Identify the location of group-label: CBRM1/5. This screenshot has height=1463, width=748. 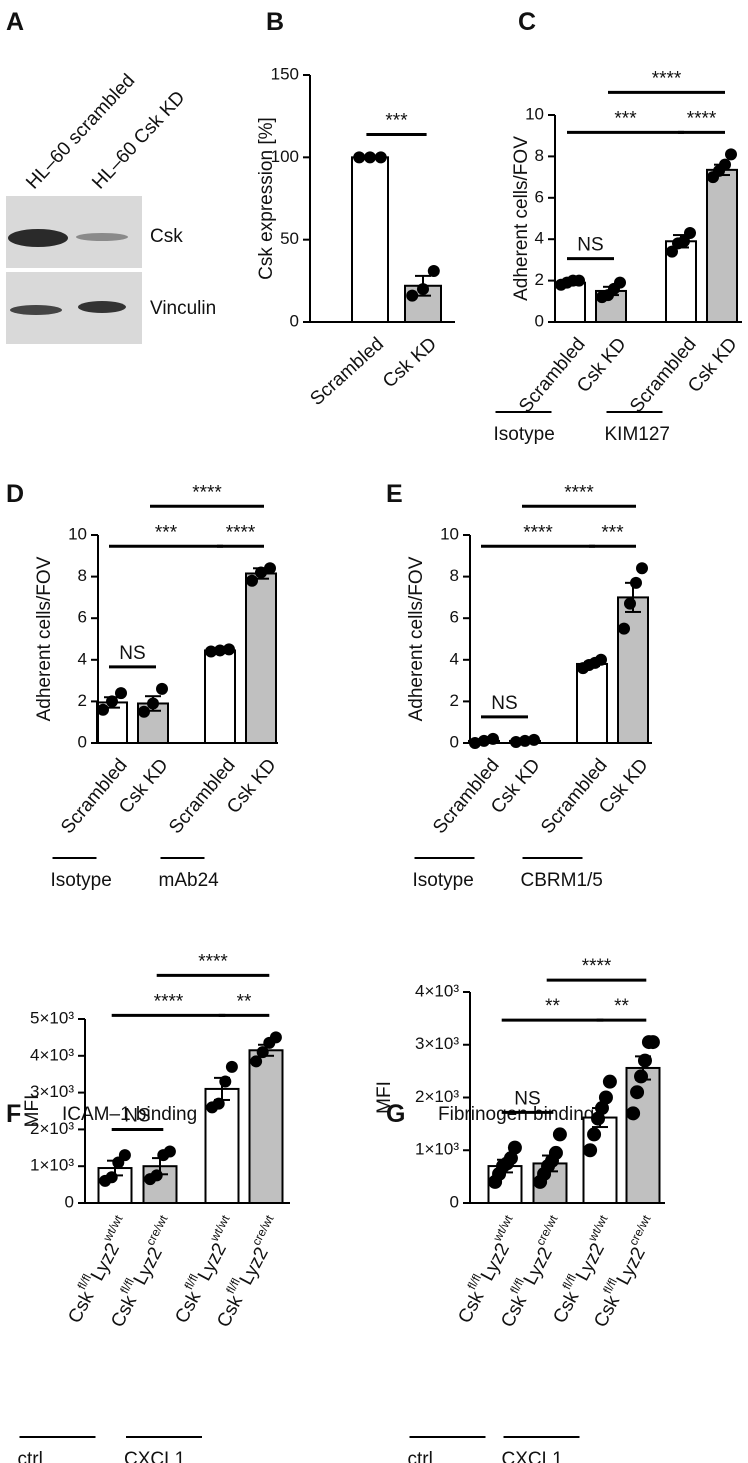
(562, 880).